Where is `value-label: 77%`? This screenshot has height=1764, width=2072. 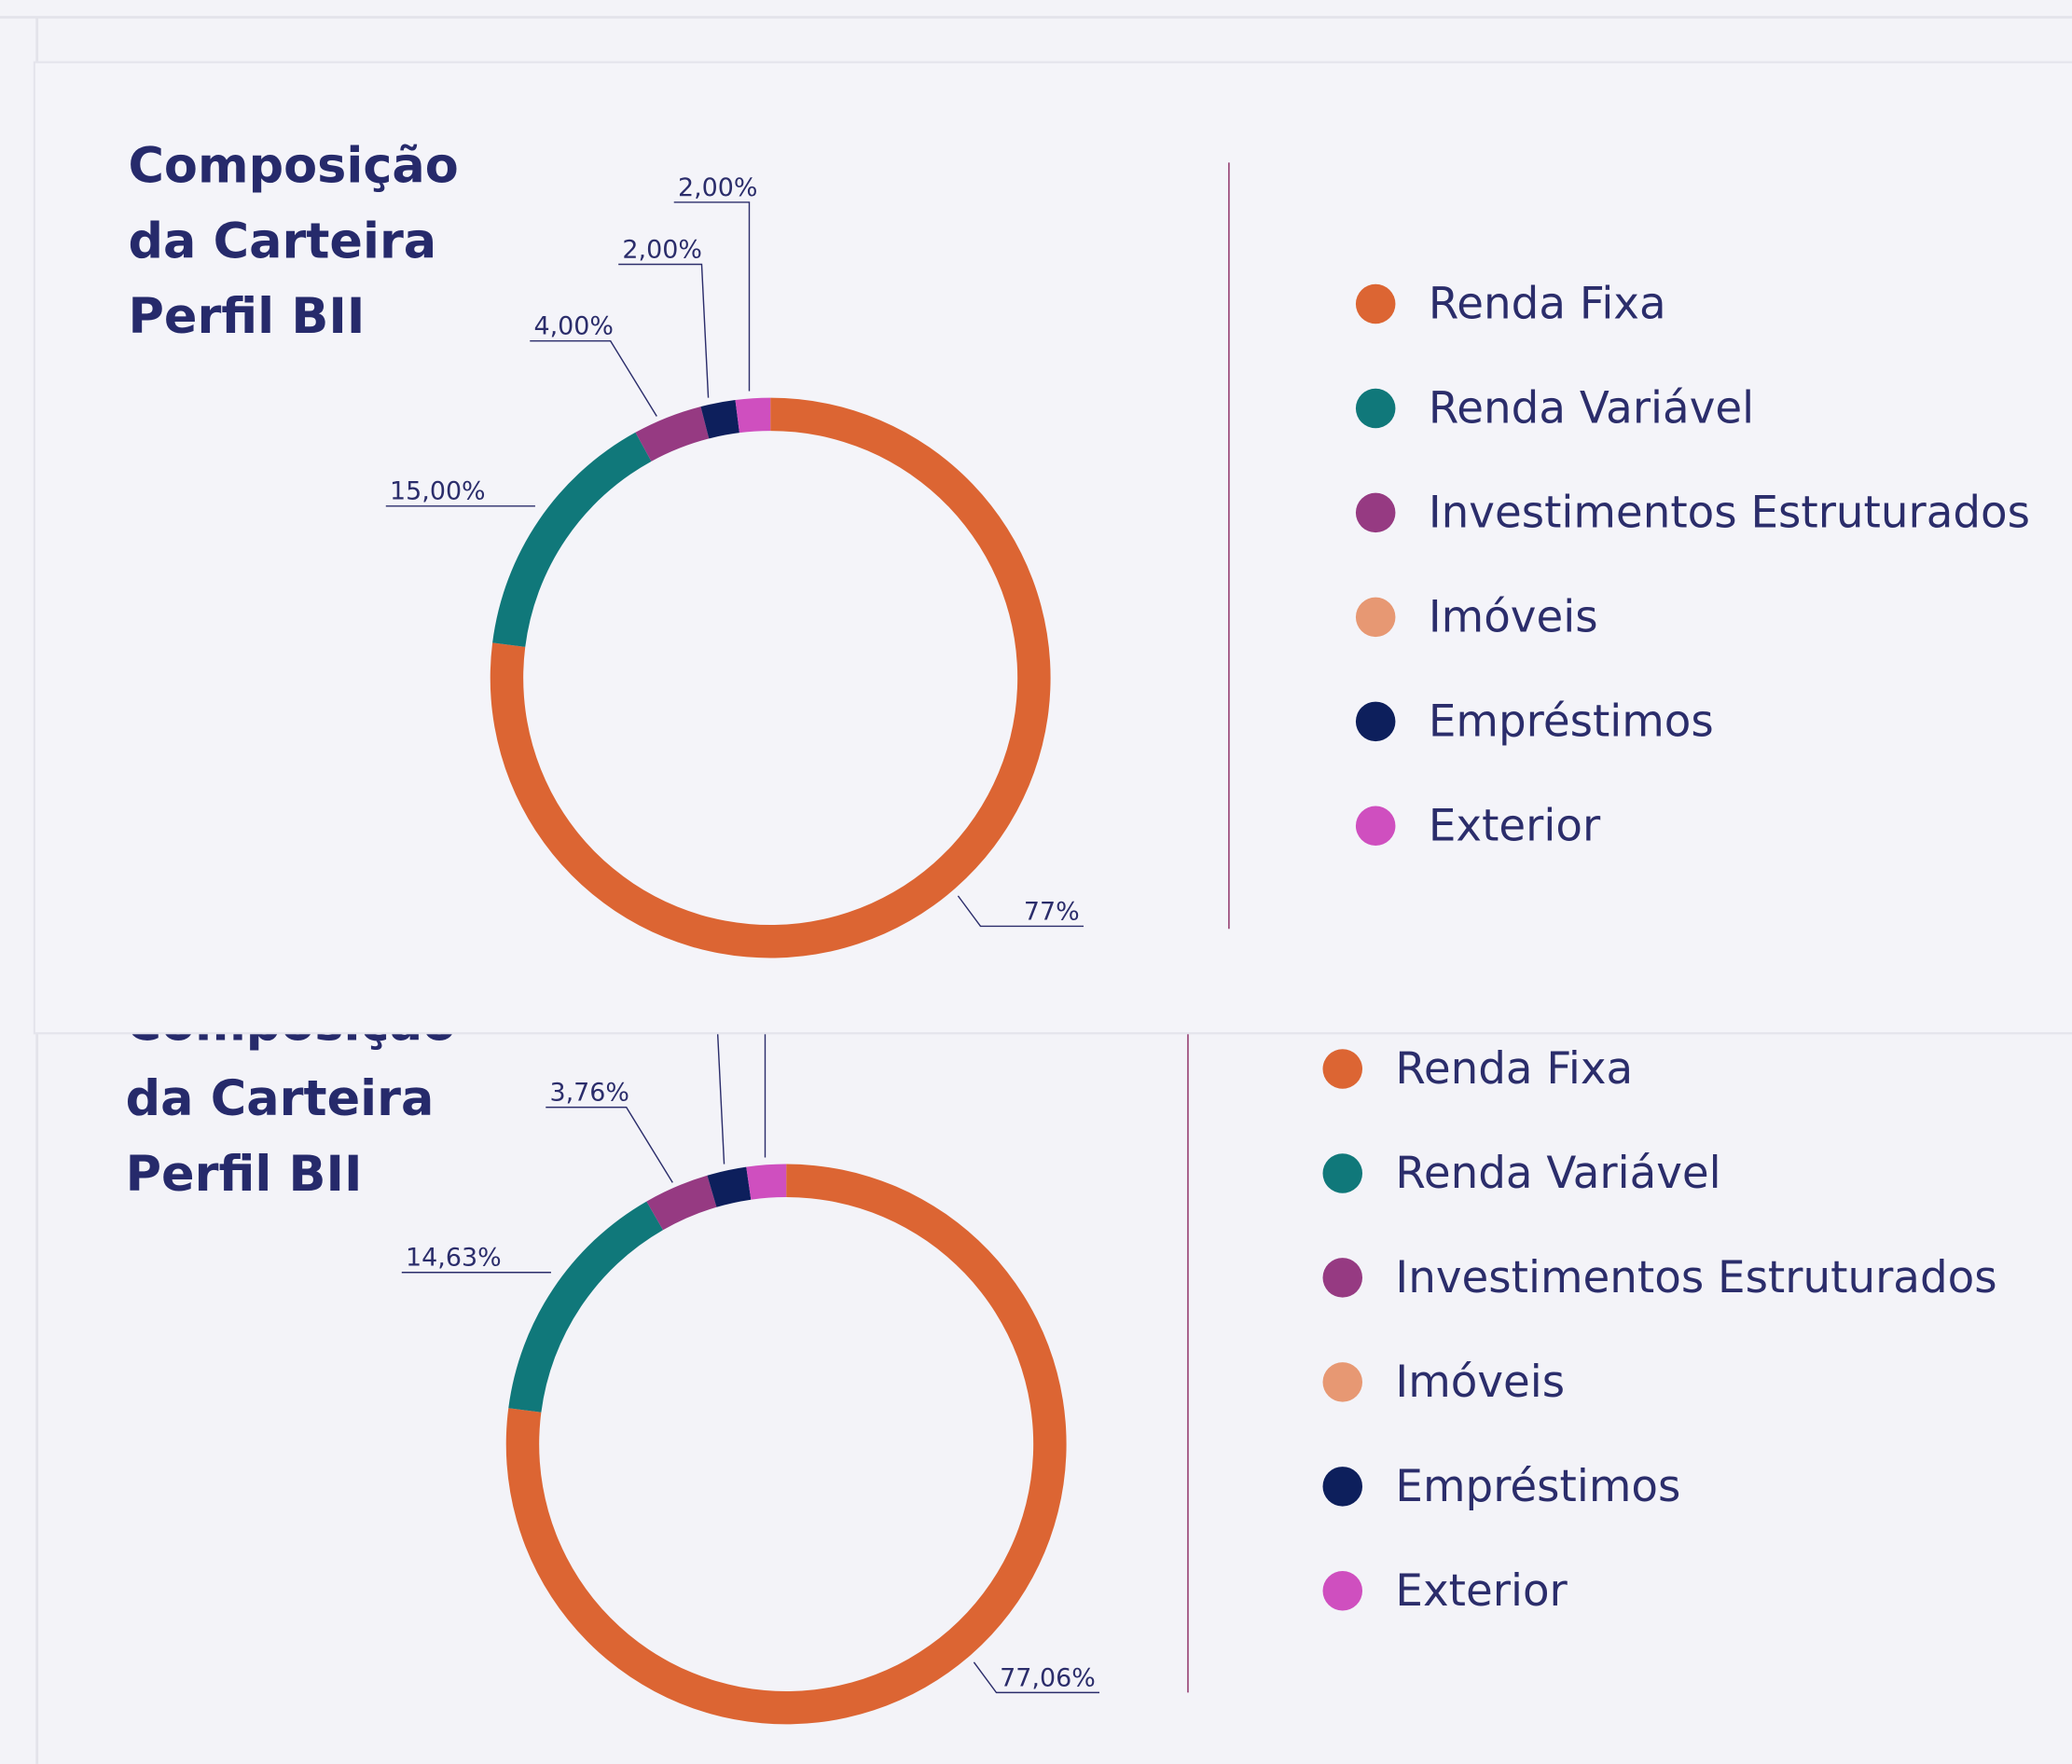 value-label: 77% is located at coordinates (1052, 911).